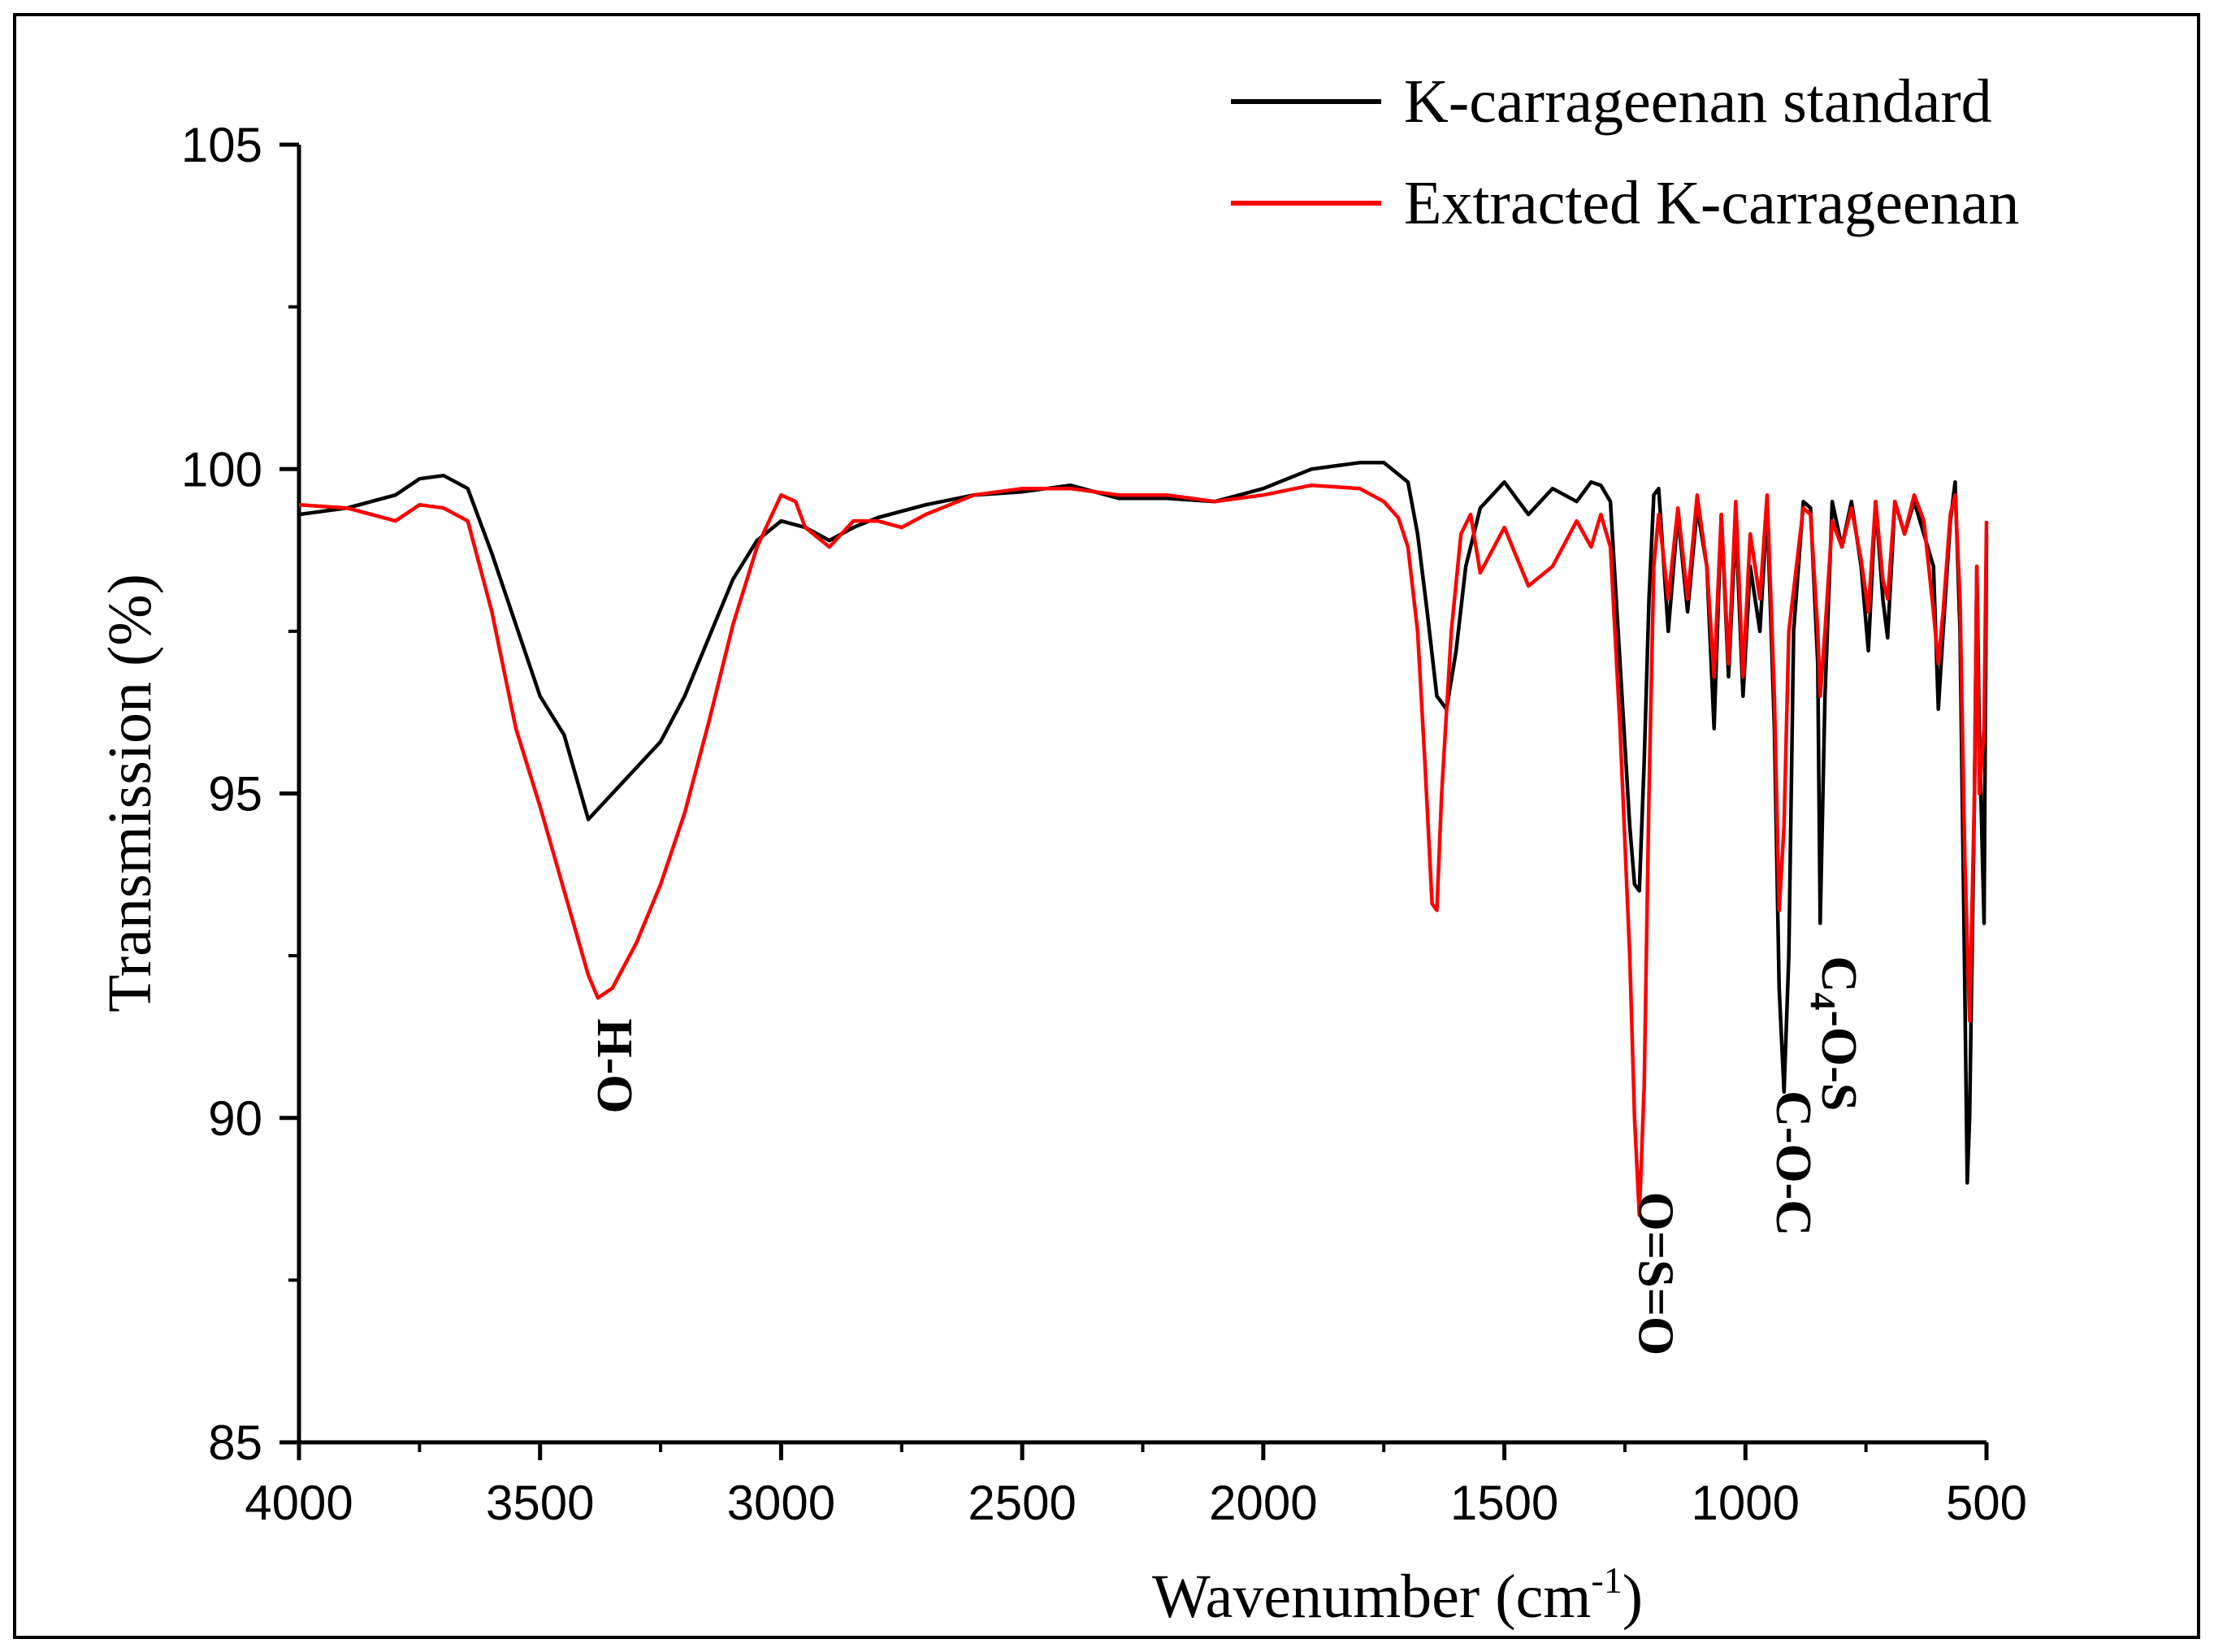 The height and width of the screenshot is (1652, 2214). I want to click on x-tick-label: 3000, so click(781, 1503).